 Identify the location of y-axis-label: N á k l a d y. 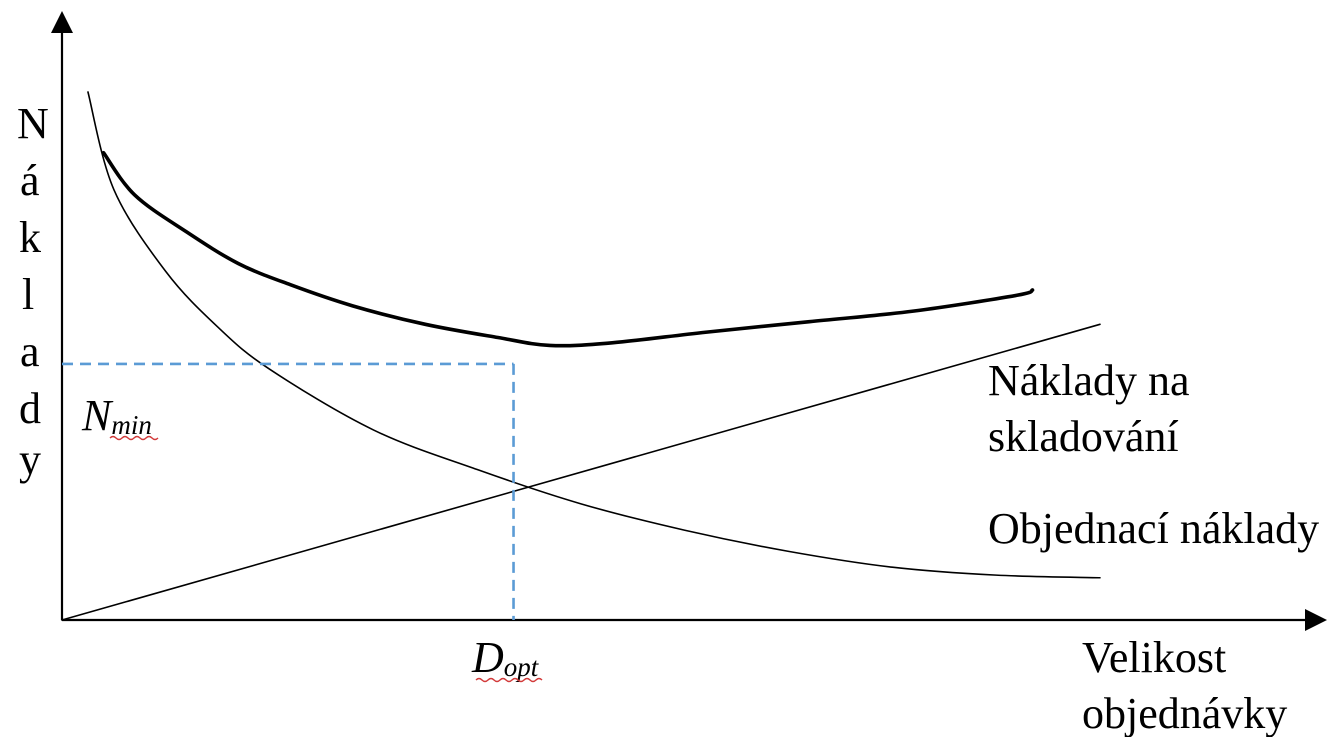
(33, 291).